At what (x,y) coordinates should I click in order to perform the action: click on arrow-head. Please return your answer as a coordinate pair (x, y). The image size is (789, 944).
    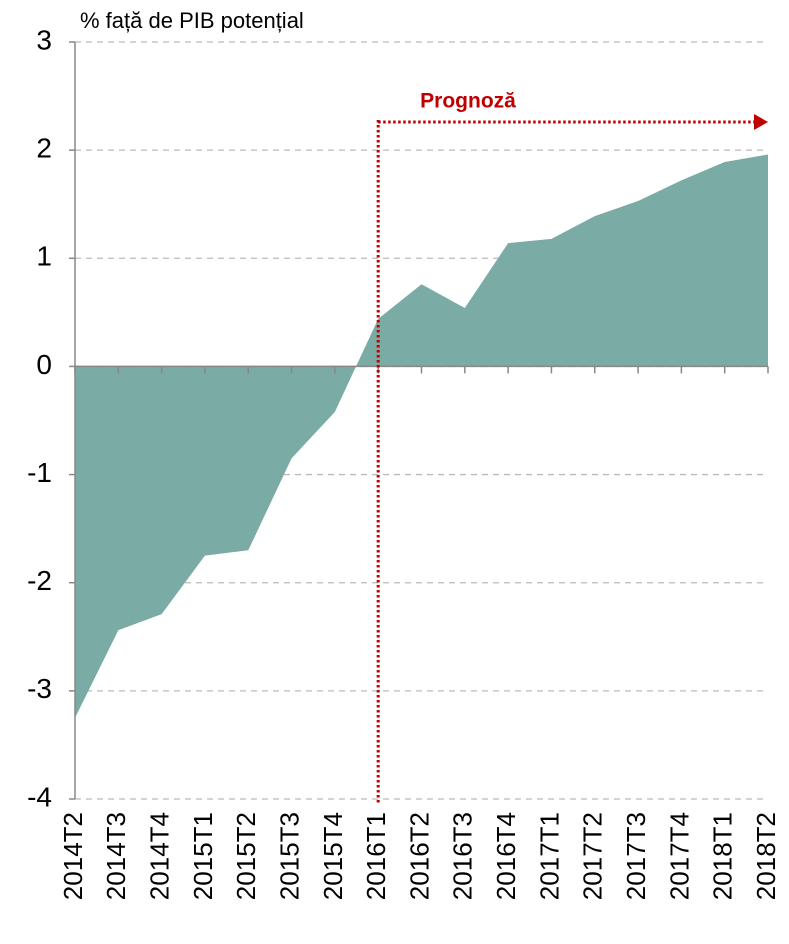
    Looking at the image, I should click on (761, 122).